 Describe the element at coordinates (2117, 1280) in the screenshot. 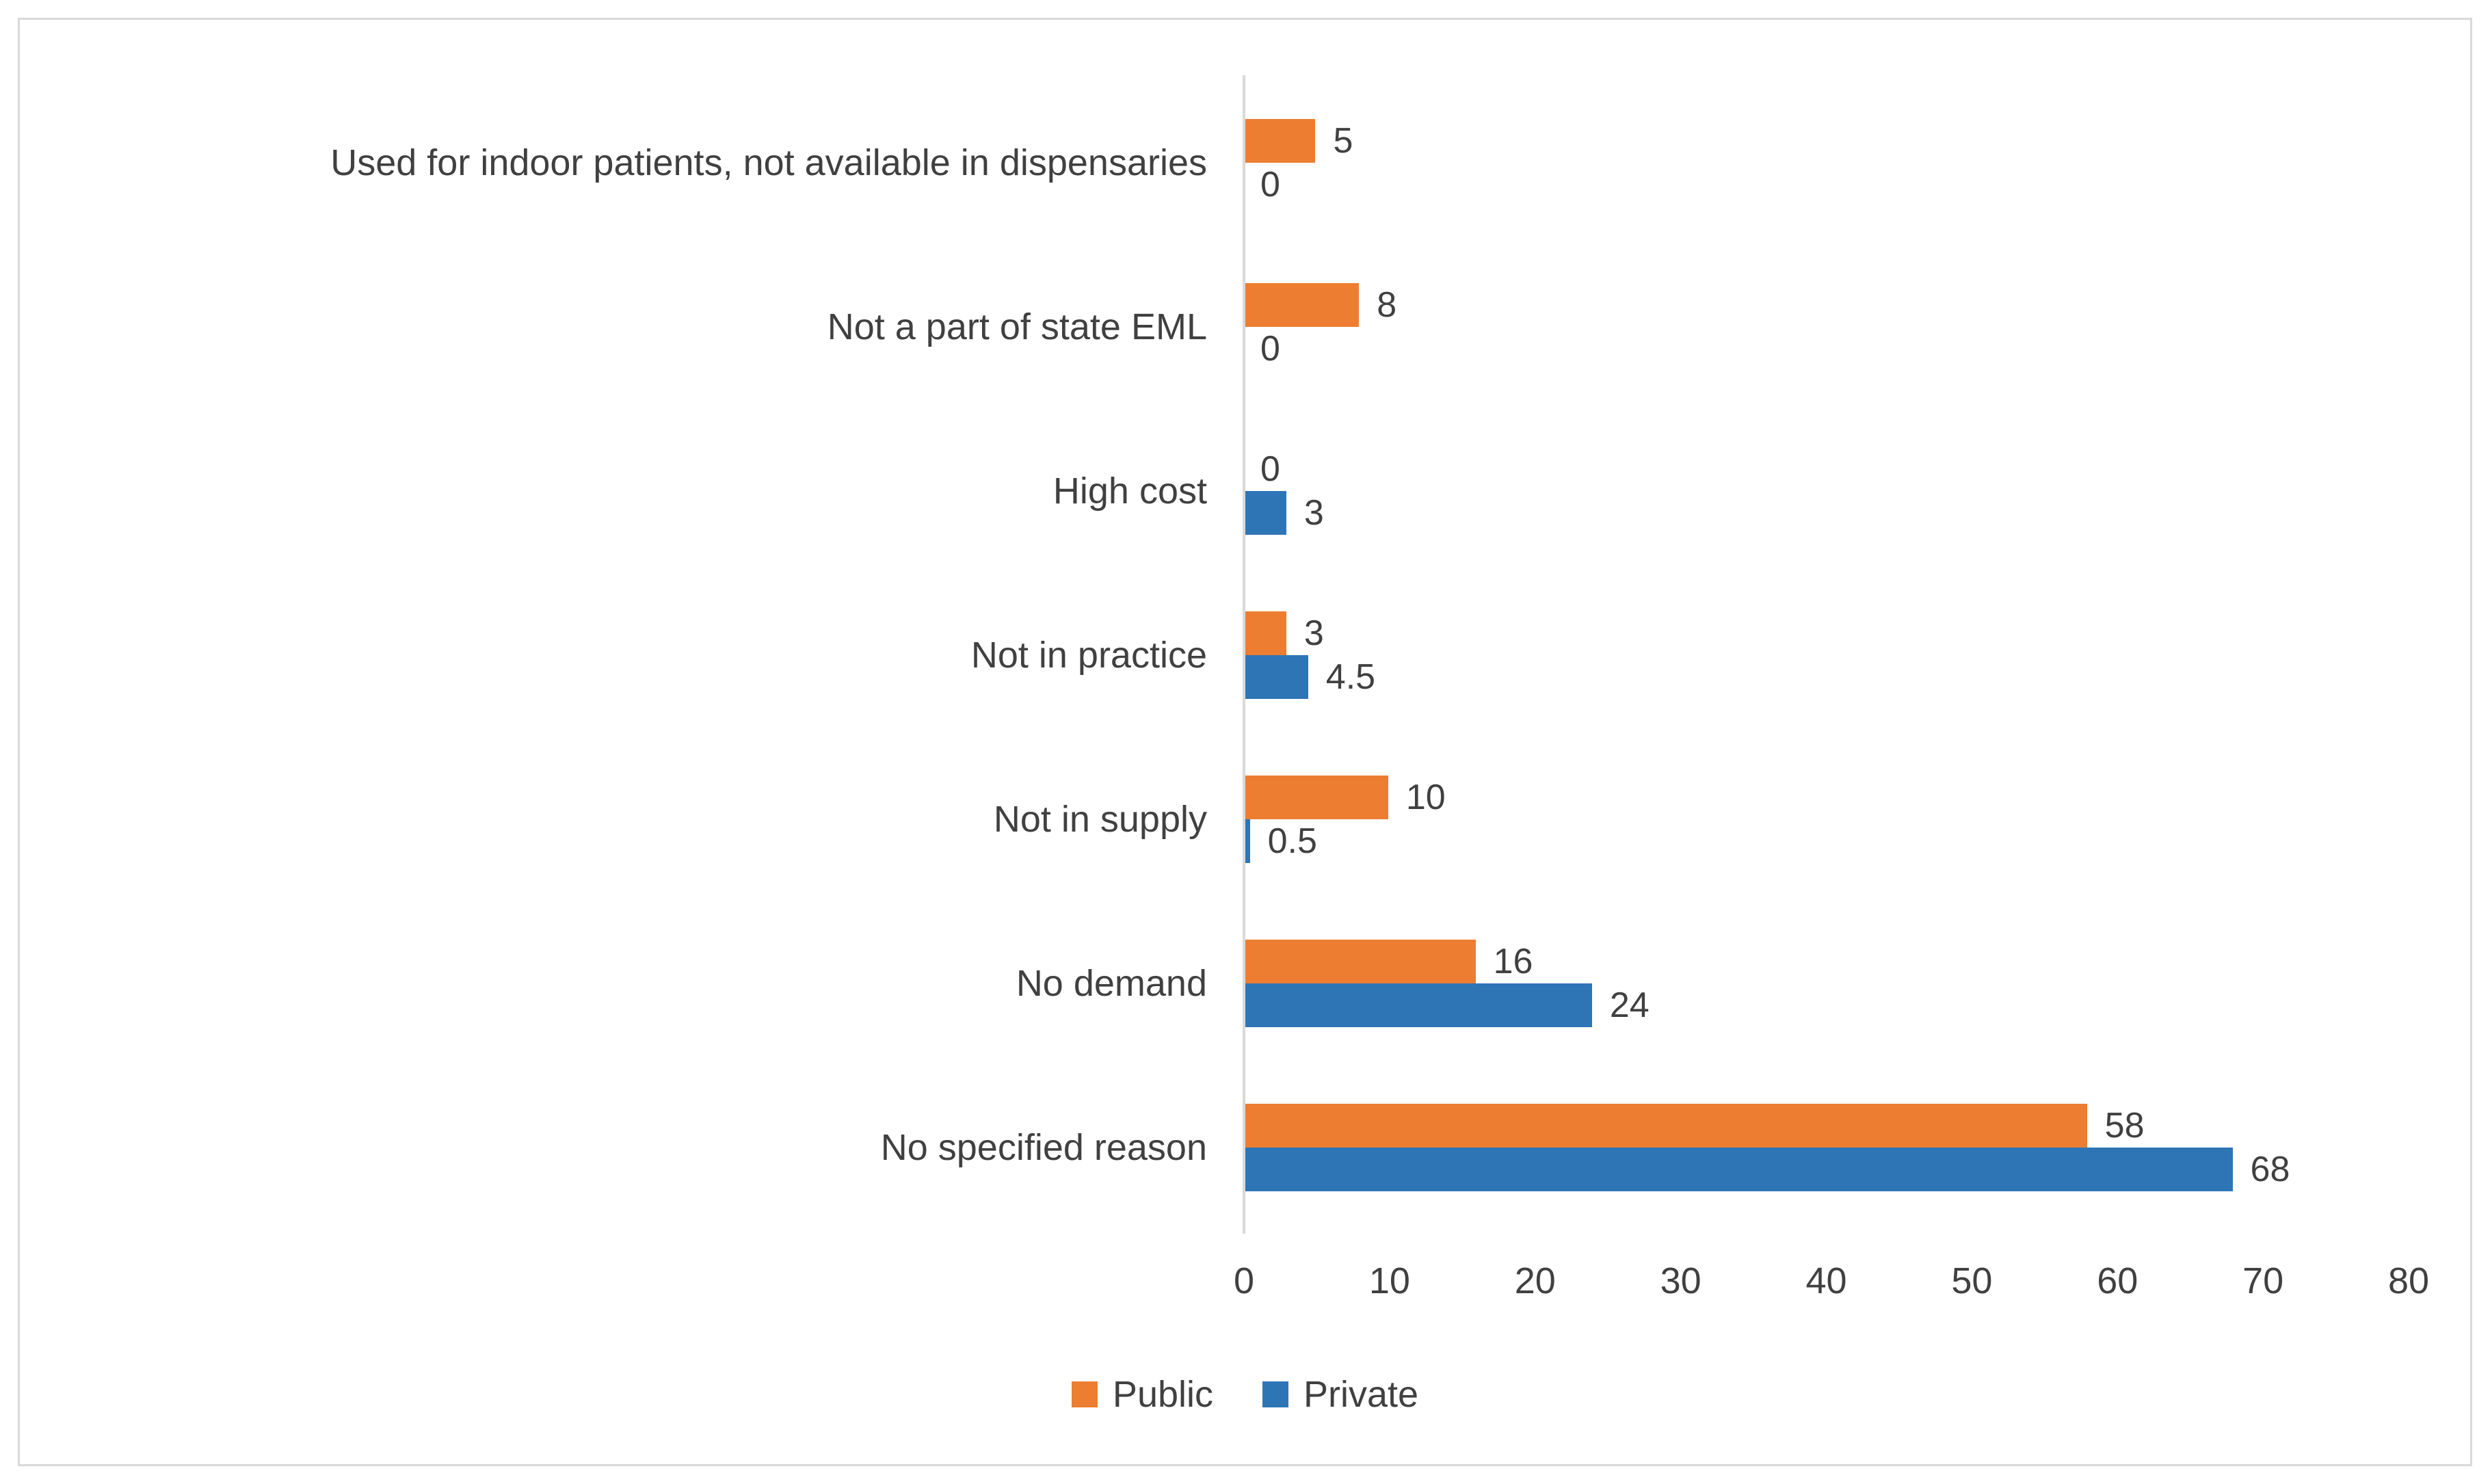

I see `x-axis-tick-label: 60` at that location.